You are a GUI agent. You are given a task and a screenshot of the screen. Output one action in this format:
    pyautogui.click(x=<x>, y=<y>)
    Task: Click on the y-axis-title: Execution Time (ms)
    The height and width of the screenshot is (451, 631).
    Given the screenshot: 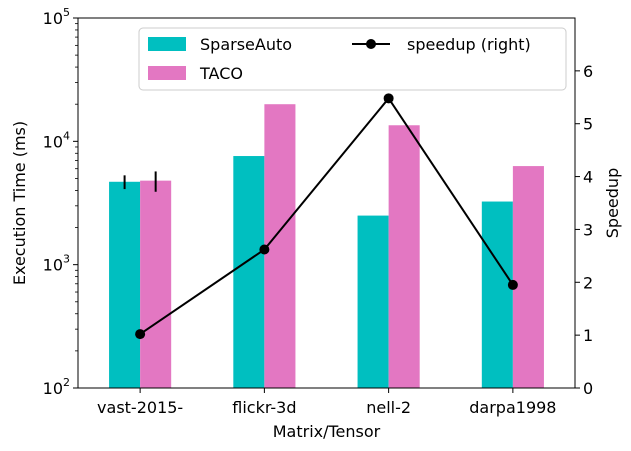 What is the action you would take?
    pyautogui.click(x=19, y=203)
    